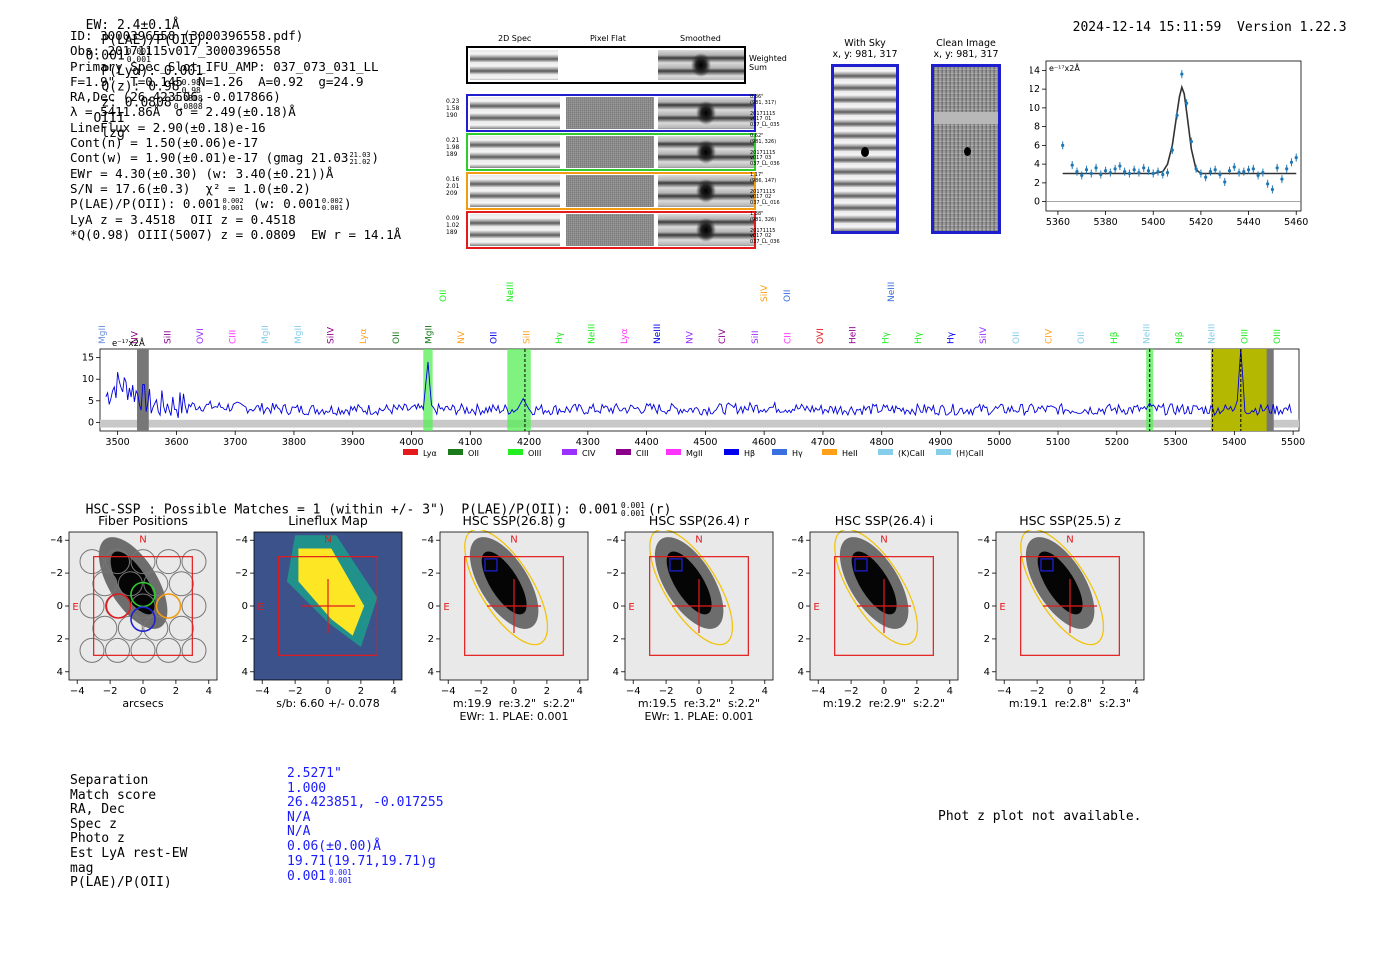 Image resolution: width=1400 pixels, height=953 pixels. What do you see at coordinates (706, 191) in the screenshot?
I see `cutout-smooth` at bounding box center [706, 191].